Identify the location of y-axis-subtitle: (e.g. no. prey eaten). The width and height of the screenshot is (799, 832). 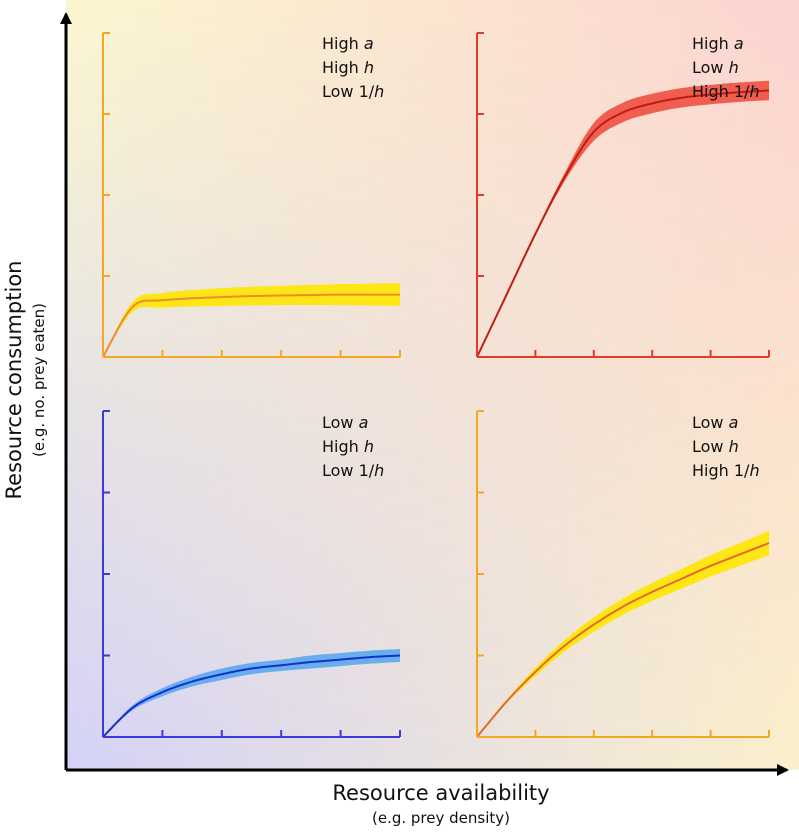
(39, 380).